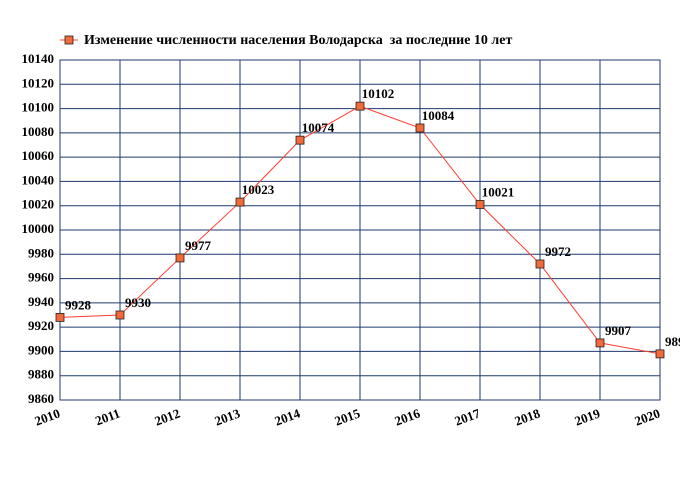 The width and height of the screenshot is (680, 500). Describe the element at coordinates (69, 40) in the screenshot. I see `legend-marker` at that location.